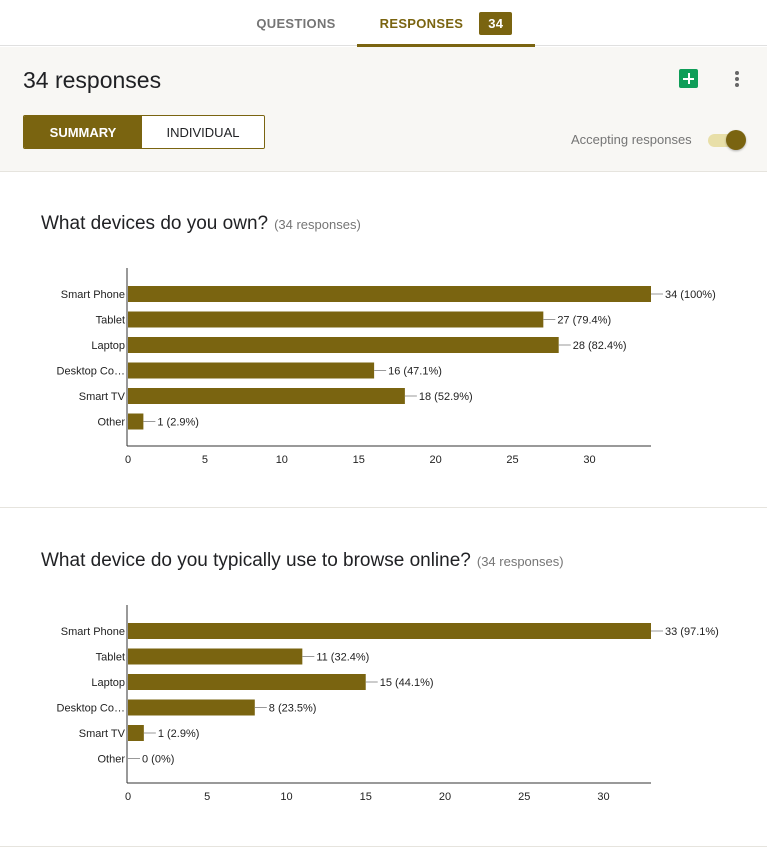 The width and height of the screenshot is (767, 848). I want to click on summary-button: SUMMARY, so click(83, 132).